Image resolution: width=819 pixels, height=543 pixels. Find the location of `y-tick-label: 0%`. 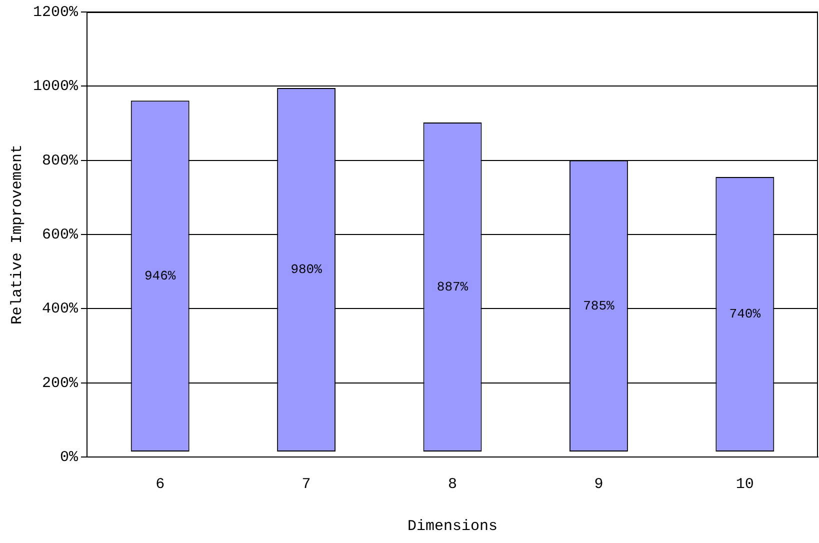

y-tick-label: 0% is located at coordinates (69, 457).